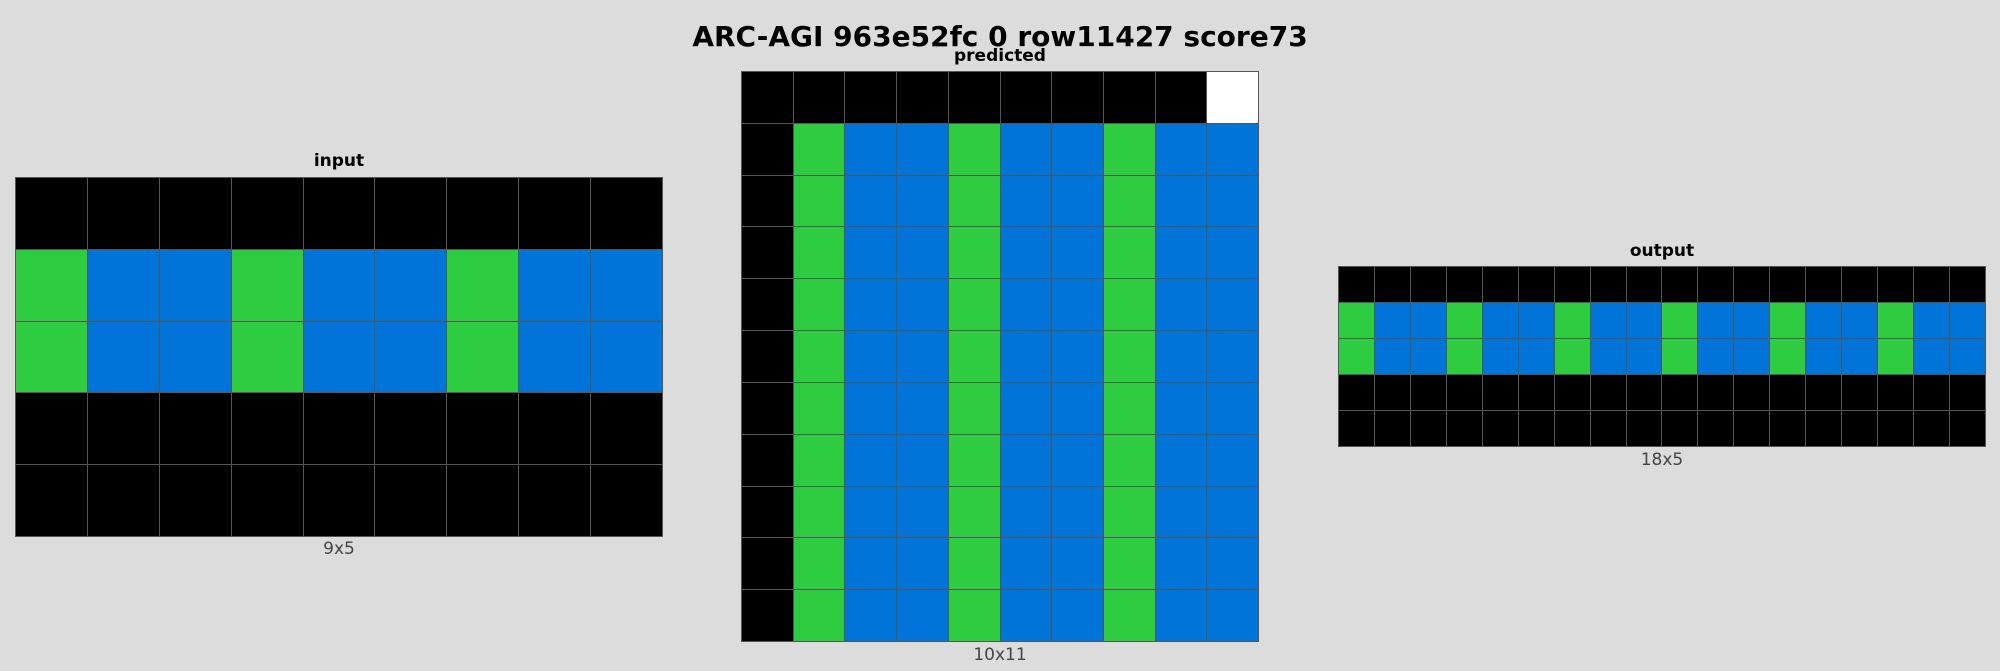  What do you see at coordinates (1662, 251) in the screenshot?
I see `output-title: output` at bounding box center [1662, 251].